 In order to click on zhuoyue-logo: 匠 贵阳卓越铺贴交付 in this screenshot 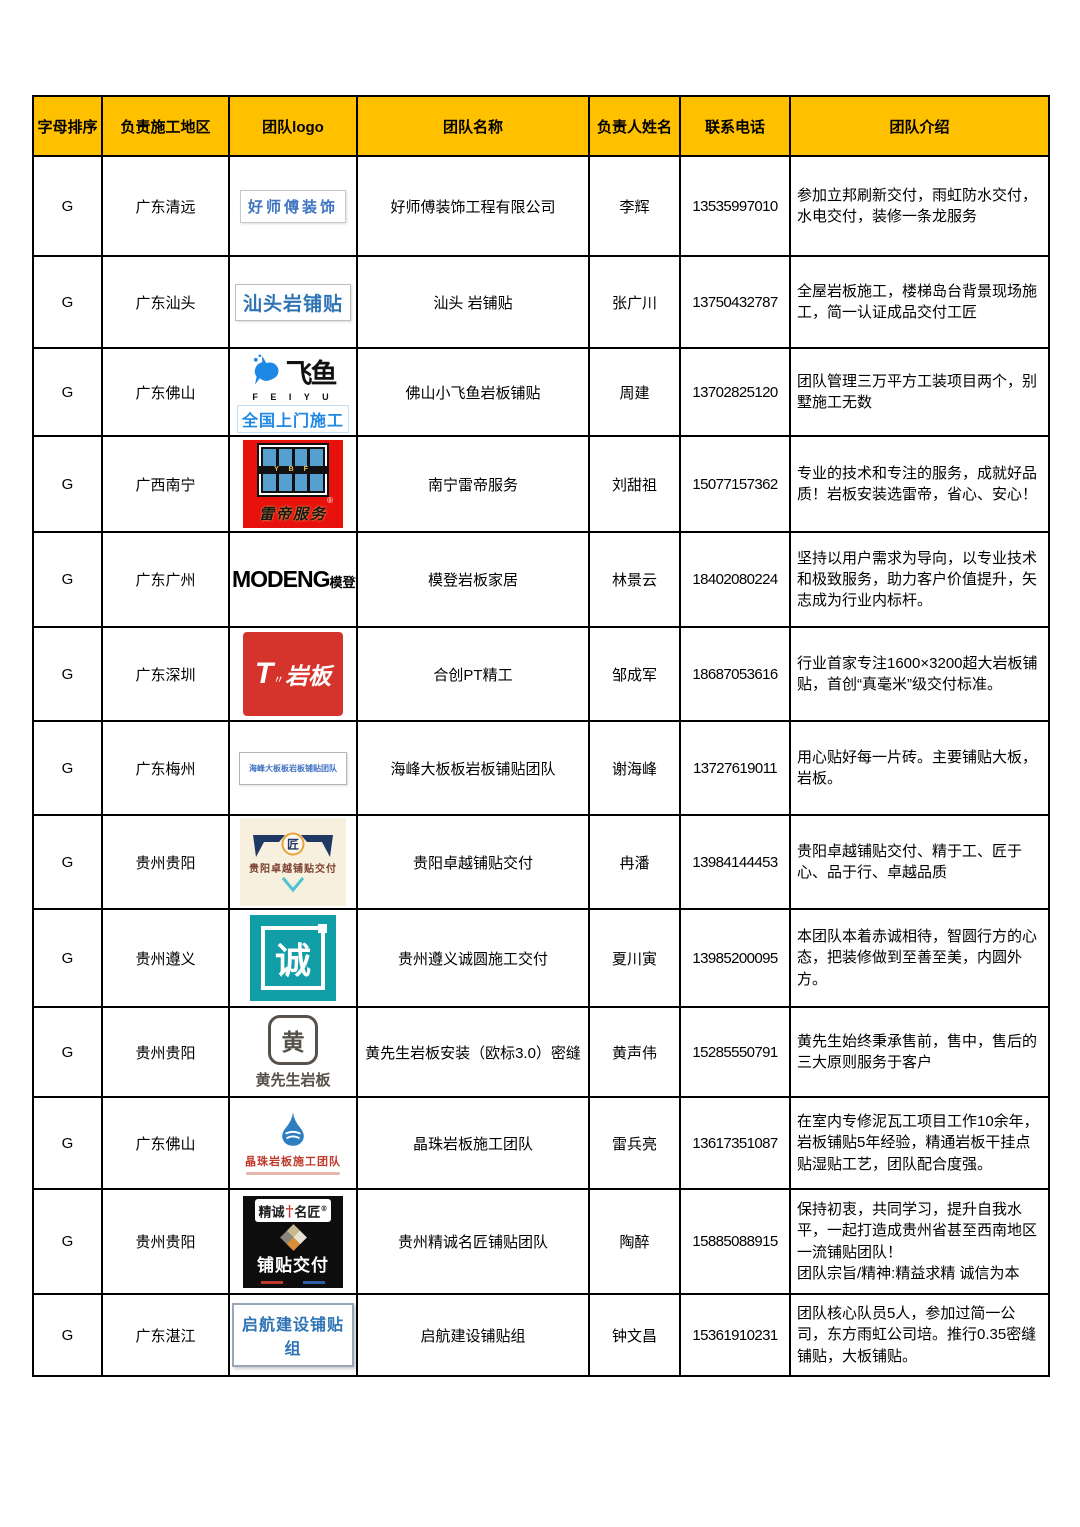, I will do `click(293, 862)`.